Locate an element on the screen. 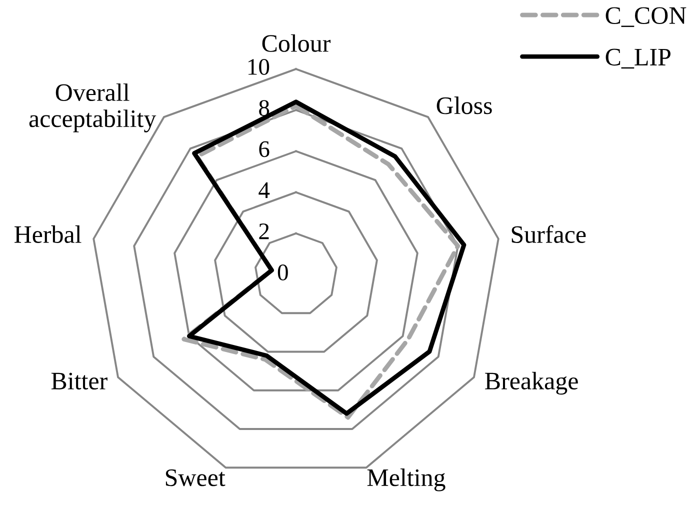 The image size is (693, 507). spoke-label: Melting is located at coordinates (406, 480).